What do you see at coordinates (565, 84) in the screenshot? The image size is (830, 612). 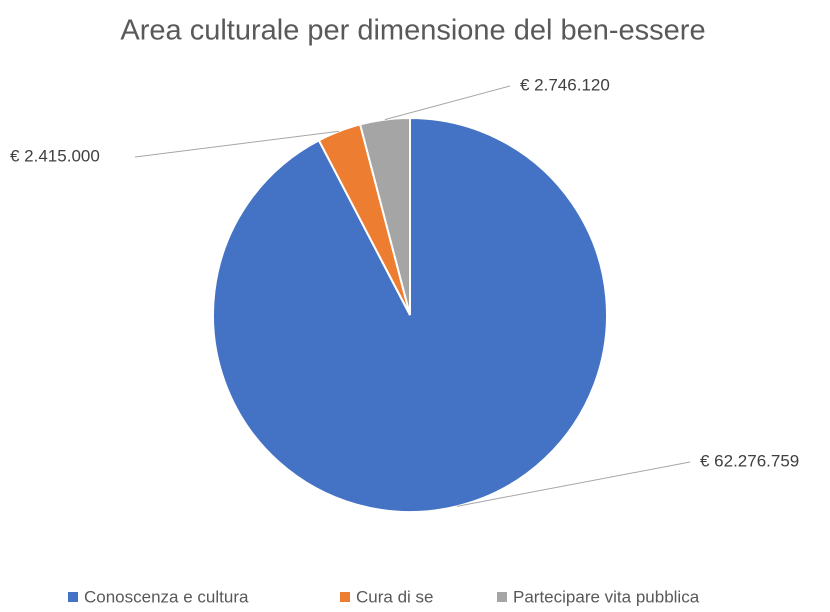 I see `data-label: € 2.746.120` at bounding box center [565, 84].